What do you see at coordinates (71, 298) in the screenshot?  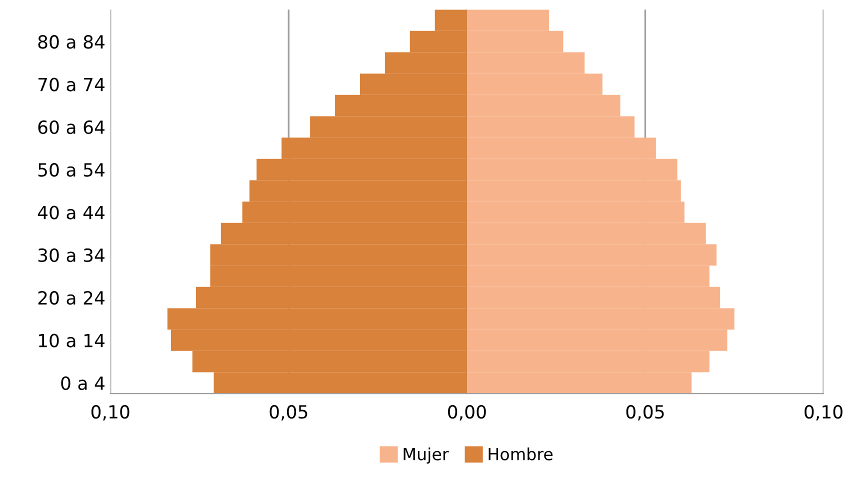 I see `y-tick-label: 20 a 24` at bounding box center [71, 298].